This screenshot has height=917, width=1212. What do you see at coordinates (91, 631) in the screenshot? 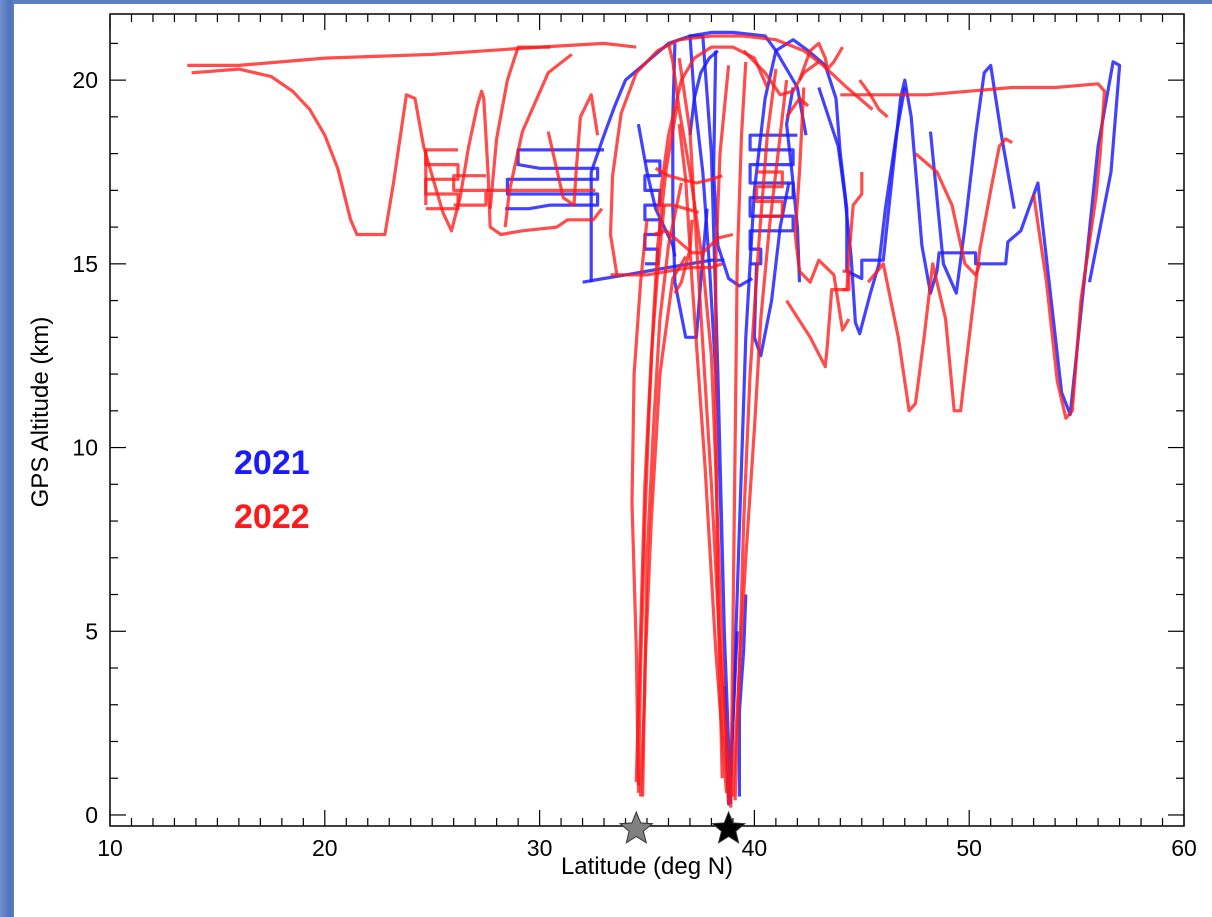
I see `y-tick-label: 5` at bounding box center [91, 631].